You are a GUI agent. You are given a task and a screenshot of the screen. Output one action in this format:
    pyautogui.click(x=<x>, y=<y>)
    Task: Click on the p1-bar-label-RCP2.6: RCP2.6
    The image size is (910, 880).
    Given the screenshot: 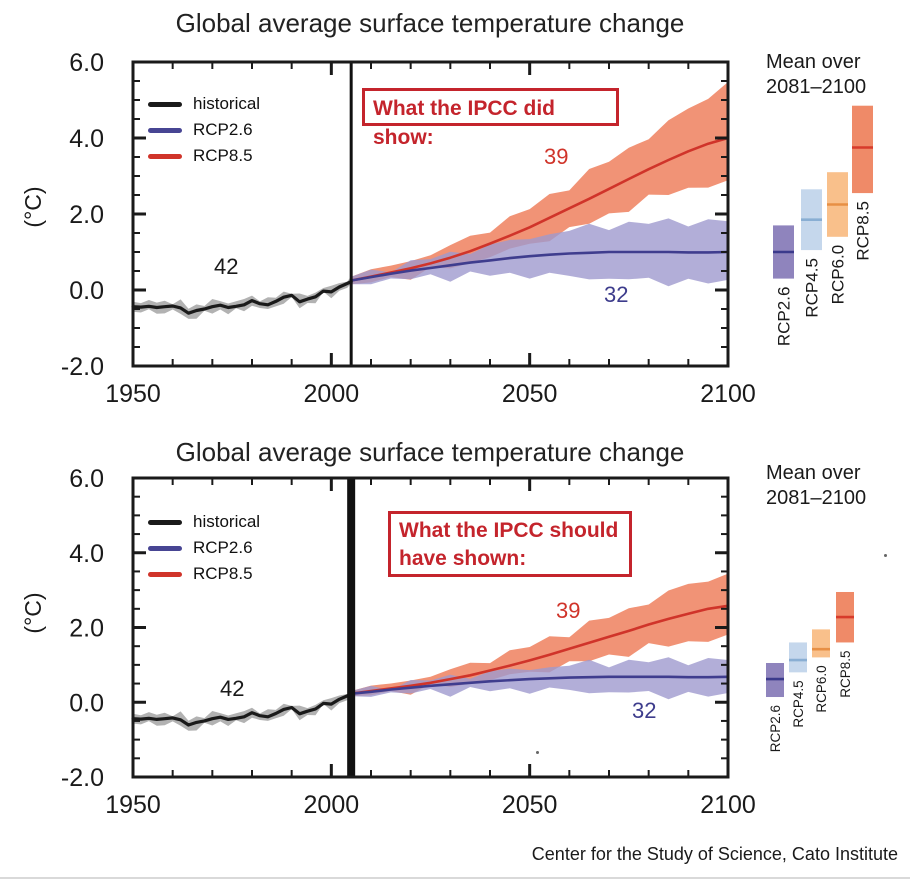 What is the action you would take?
    pyautogui.click(x=784, y=317)
    